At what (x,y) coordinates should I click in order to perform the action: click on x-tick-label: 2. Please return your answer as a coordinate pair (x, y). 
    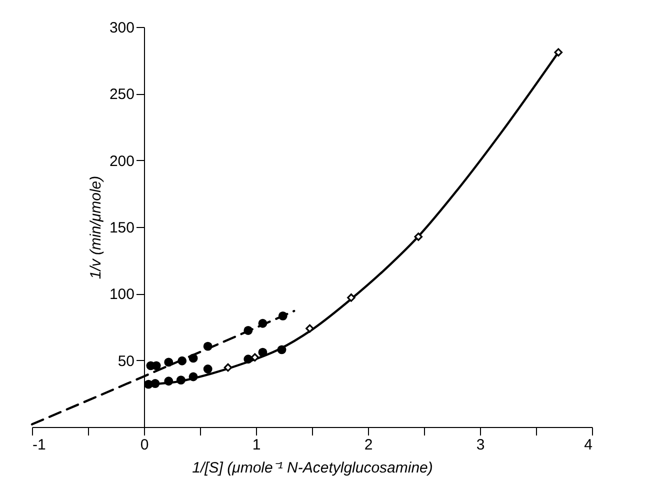
    Looking at the image, I should click on (368, 445).